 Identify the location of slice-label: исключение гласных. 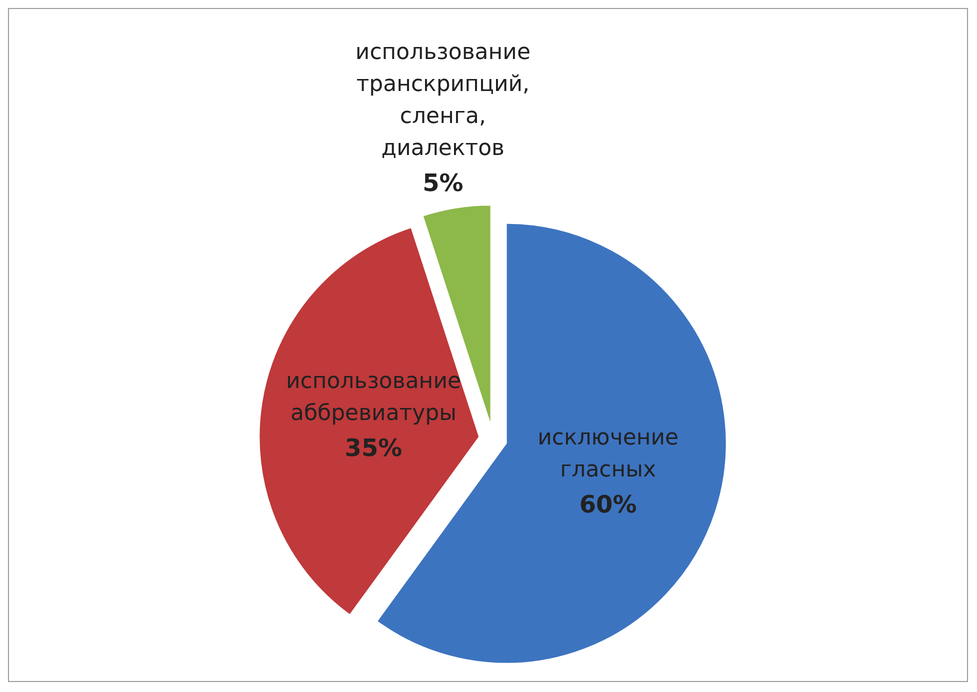
(608, 453).